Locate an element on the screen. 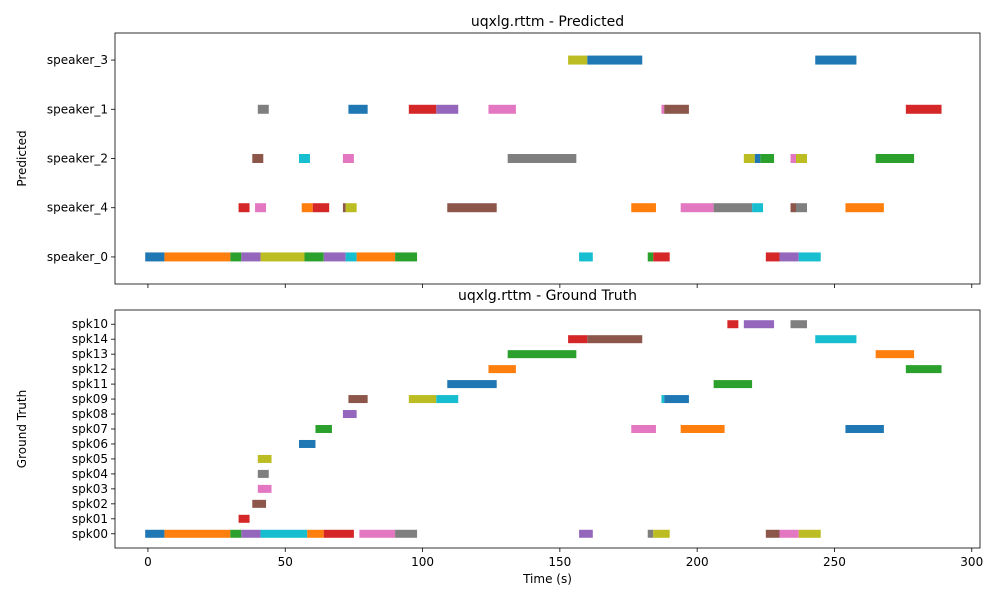  y-tick-label: spk11 is located at coordinates (90, 384).